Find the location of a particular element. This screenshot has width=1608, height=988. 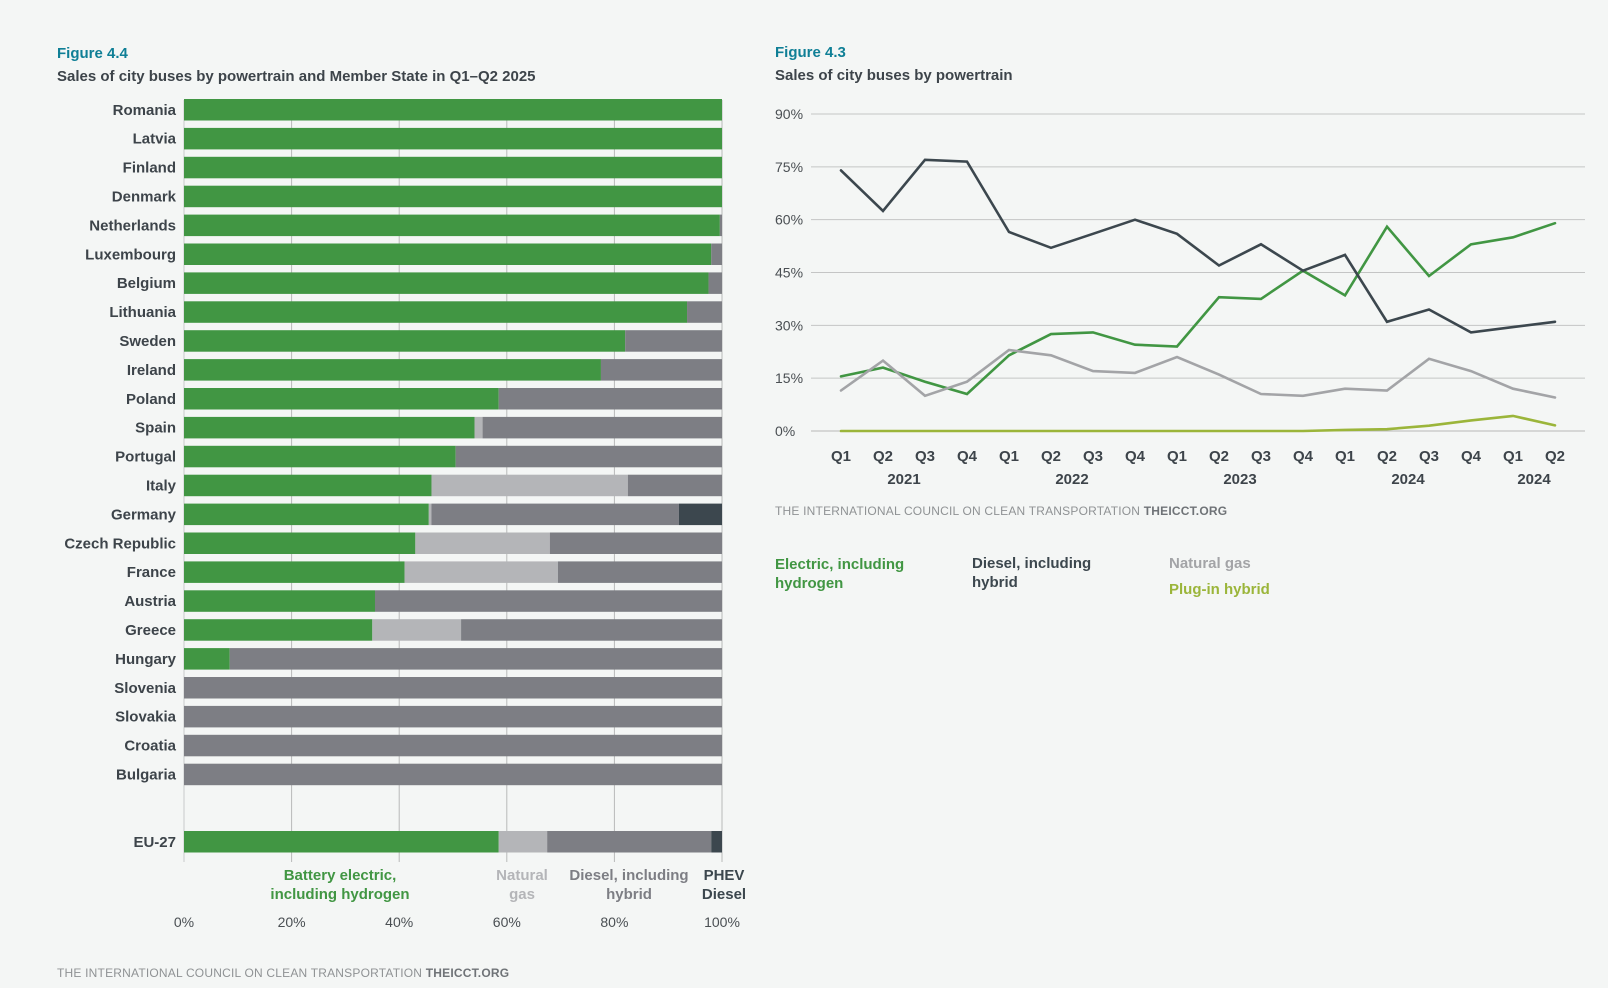

legend-diesel: Diesel, including hybrid is located at coordinates (1031, 573).